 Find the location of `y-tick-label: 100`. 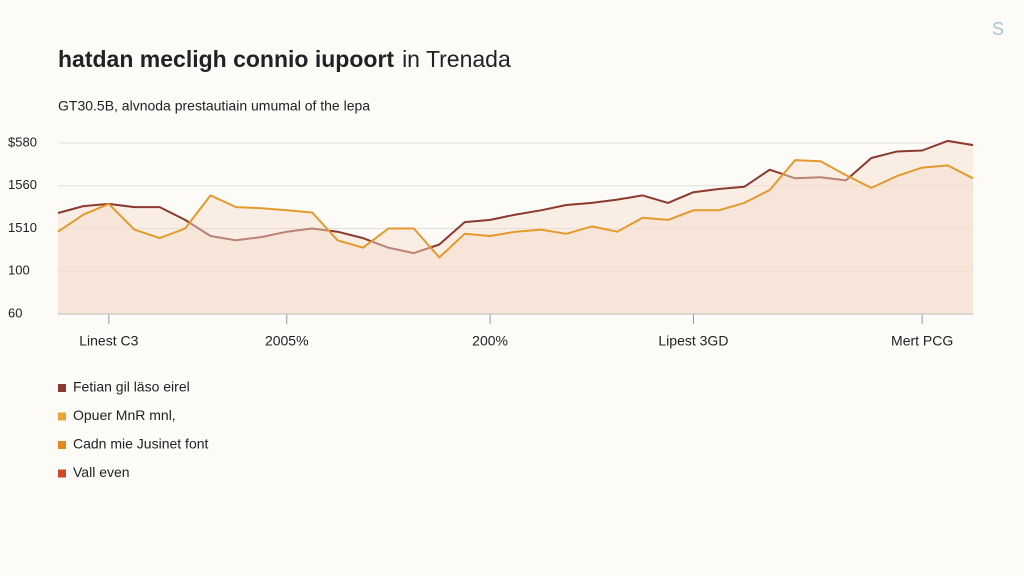

y-tick-label: 100 is located at coordinates (19, 270).